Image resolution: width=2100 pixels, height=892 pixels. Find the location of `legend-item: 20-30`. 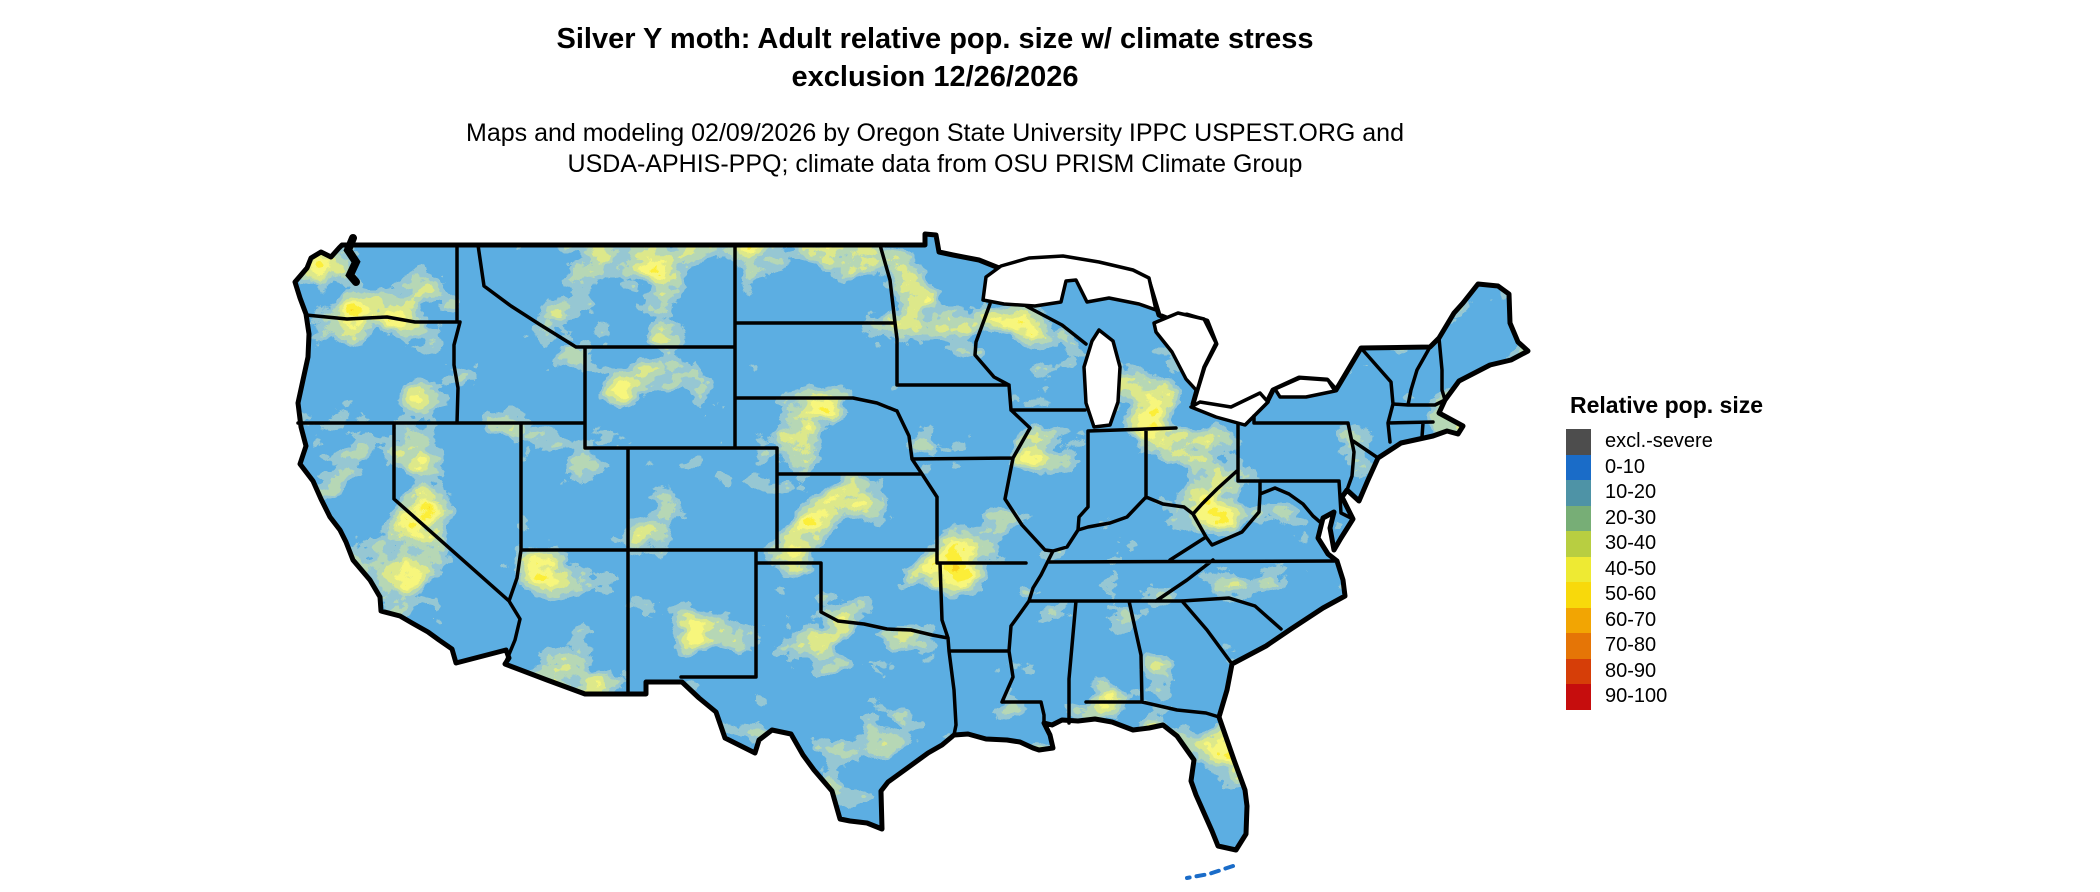

legend-item: 20-30 is located at coordinates (1766, 518).